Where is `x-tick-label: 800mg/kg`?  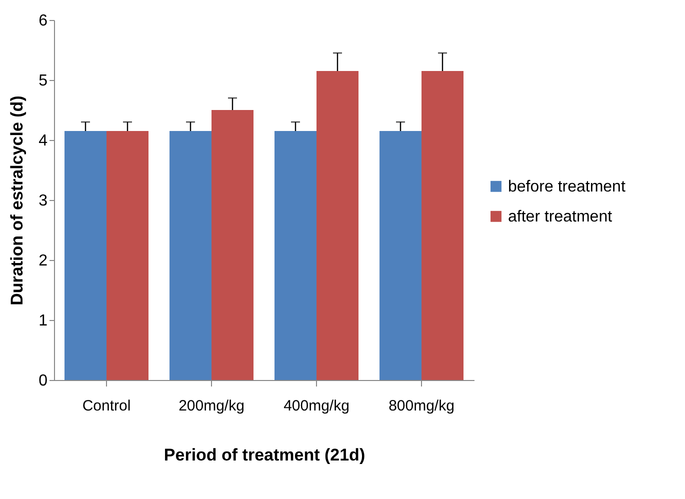
x-tick-label: 800mg/kg is located at coordinates (421, 406).